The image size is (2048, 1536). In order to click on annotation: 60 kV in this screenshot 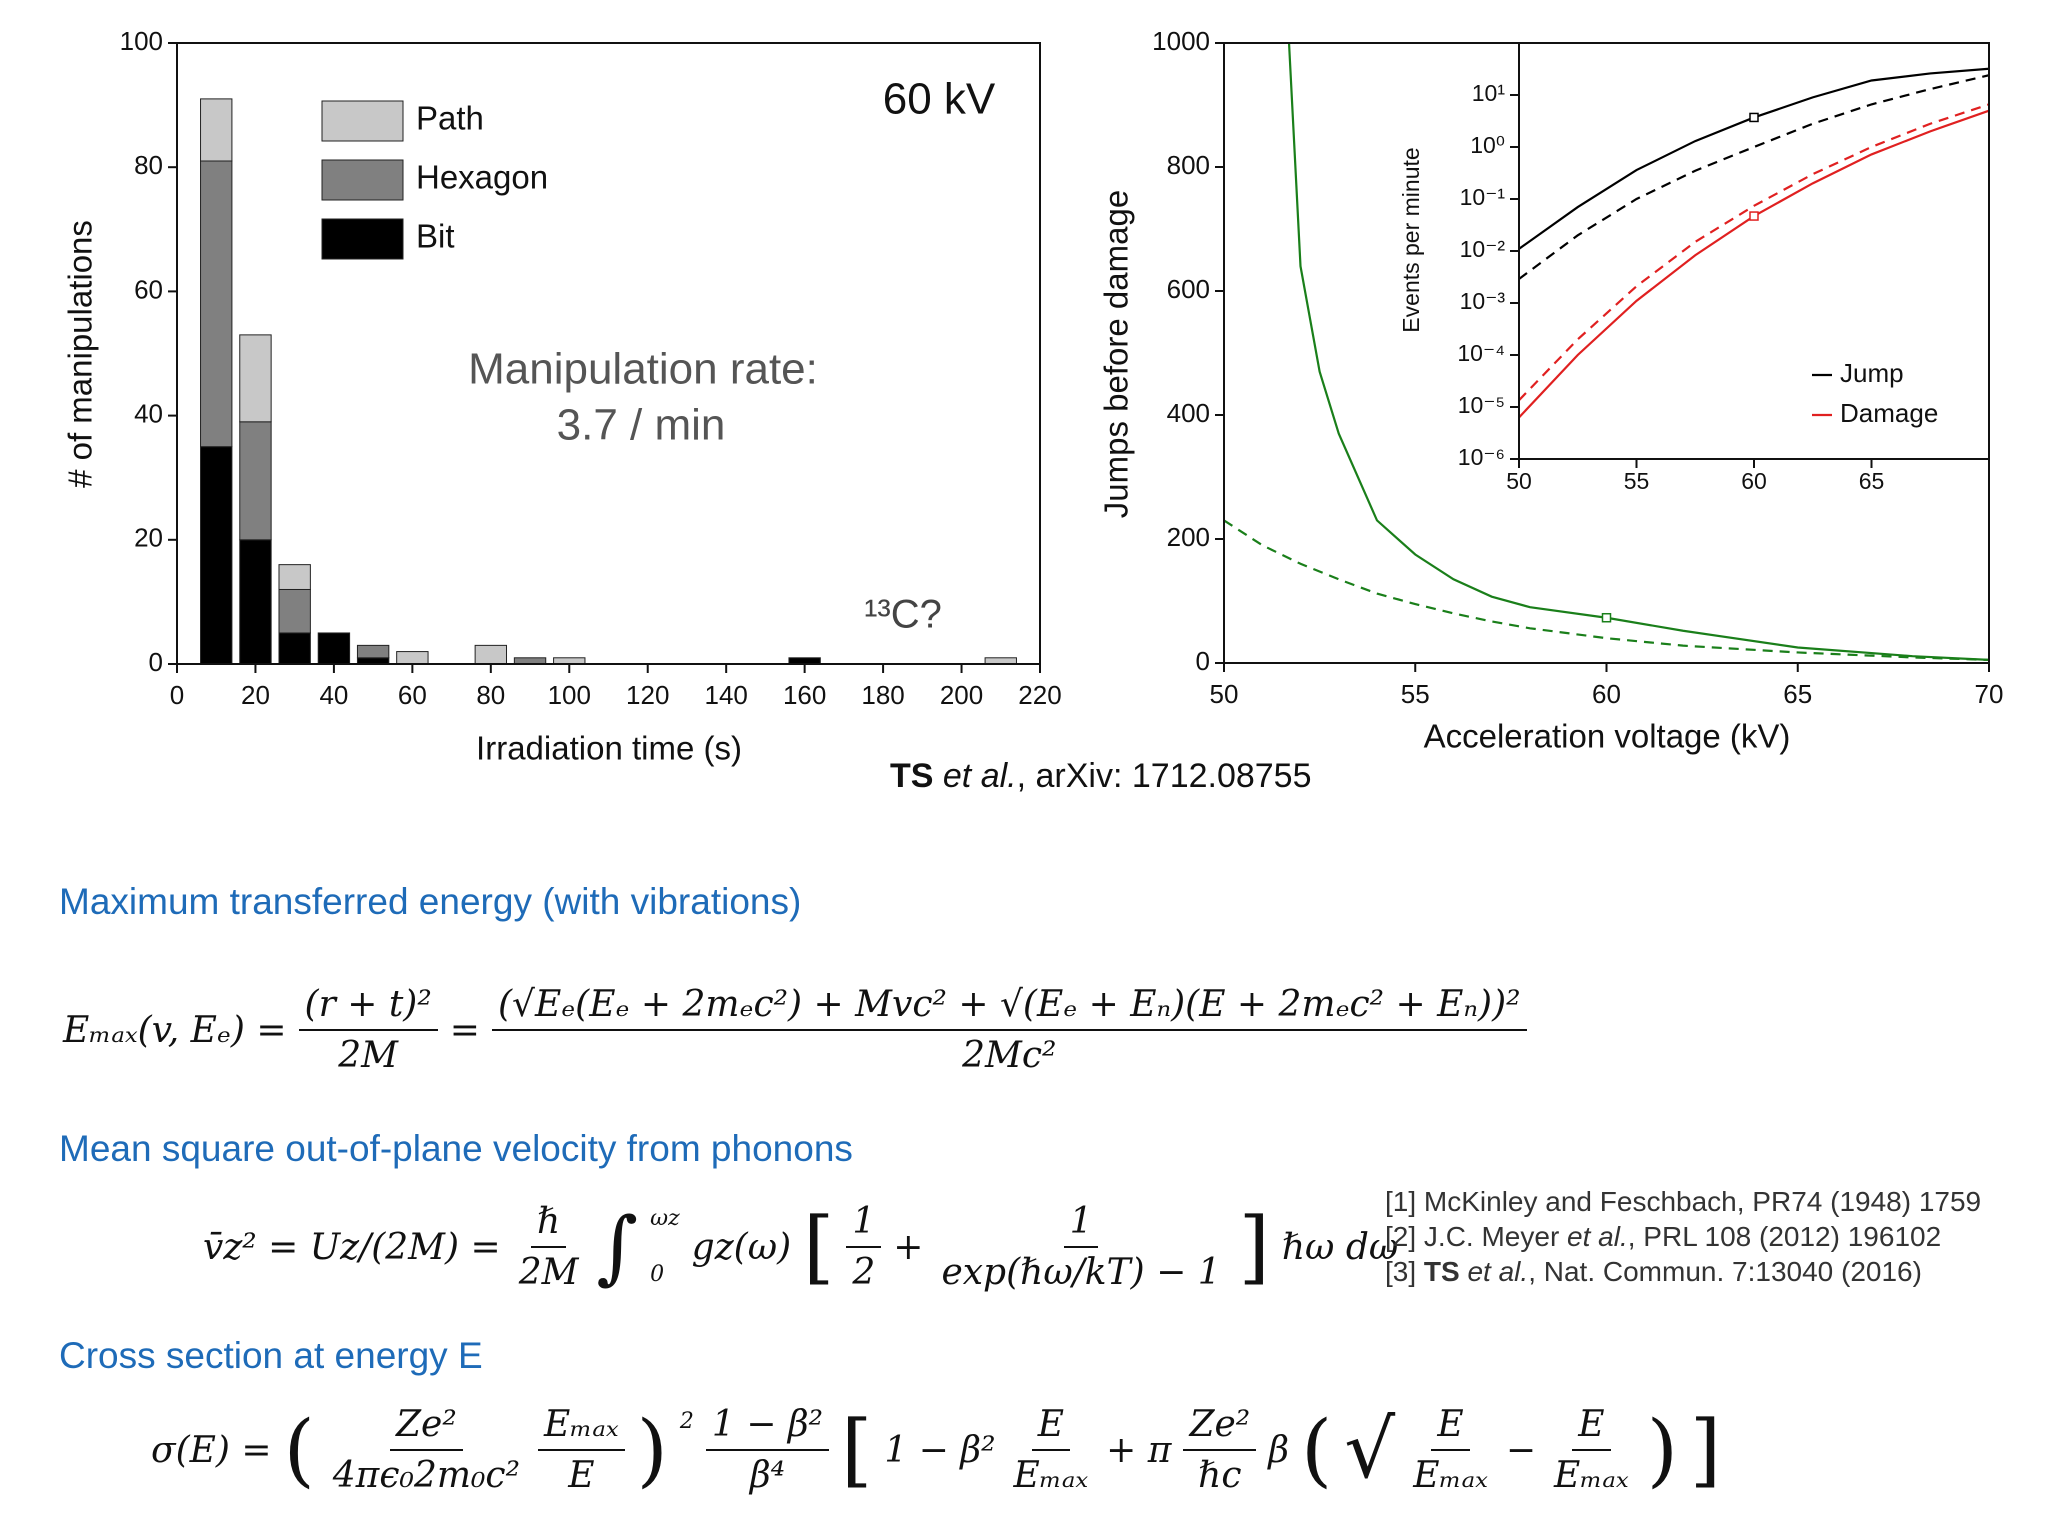, I will do `click(939, 99)`.